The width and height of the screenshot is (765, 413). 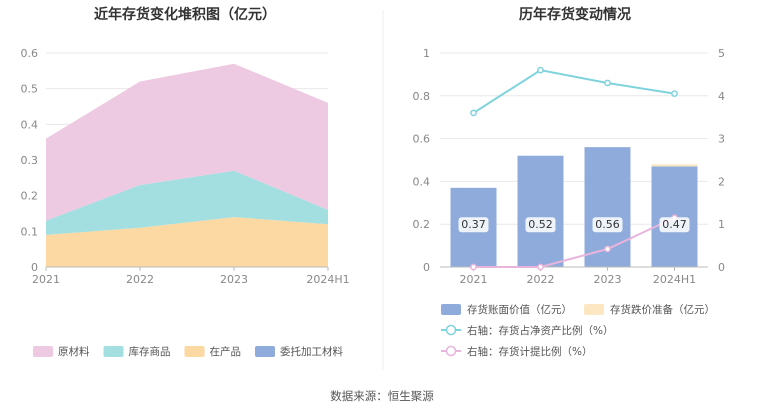 What do you see at coordinates (382, 396) in the screenshot?
I see `data-source: 数据来源：恒生聚源` at bounding box center [382, 396].